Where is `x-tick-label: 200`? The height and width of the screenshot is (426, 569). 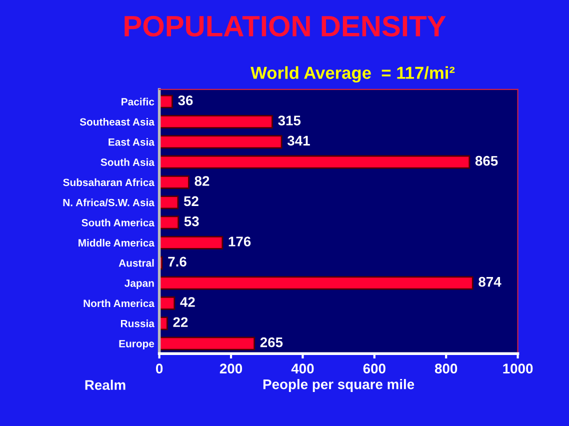
x-tick-label: 200 is located at coordinates (231, 369).